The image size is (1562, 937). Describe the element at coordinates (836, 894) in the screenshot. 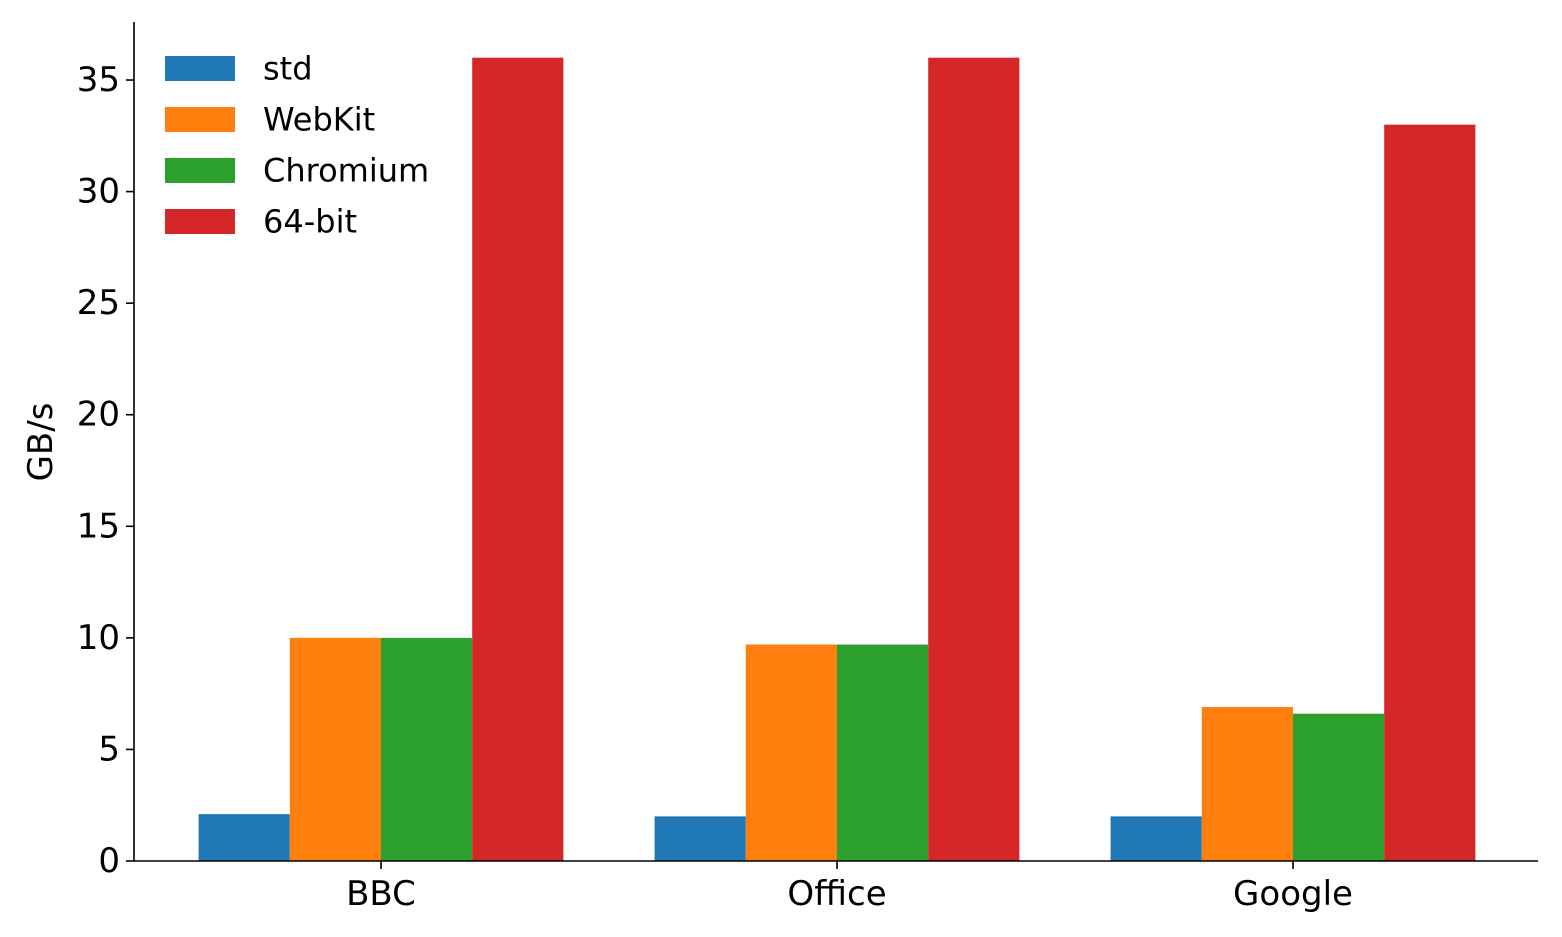

I see `x-tick-label-office: Office` at that location.